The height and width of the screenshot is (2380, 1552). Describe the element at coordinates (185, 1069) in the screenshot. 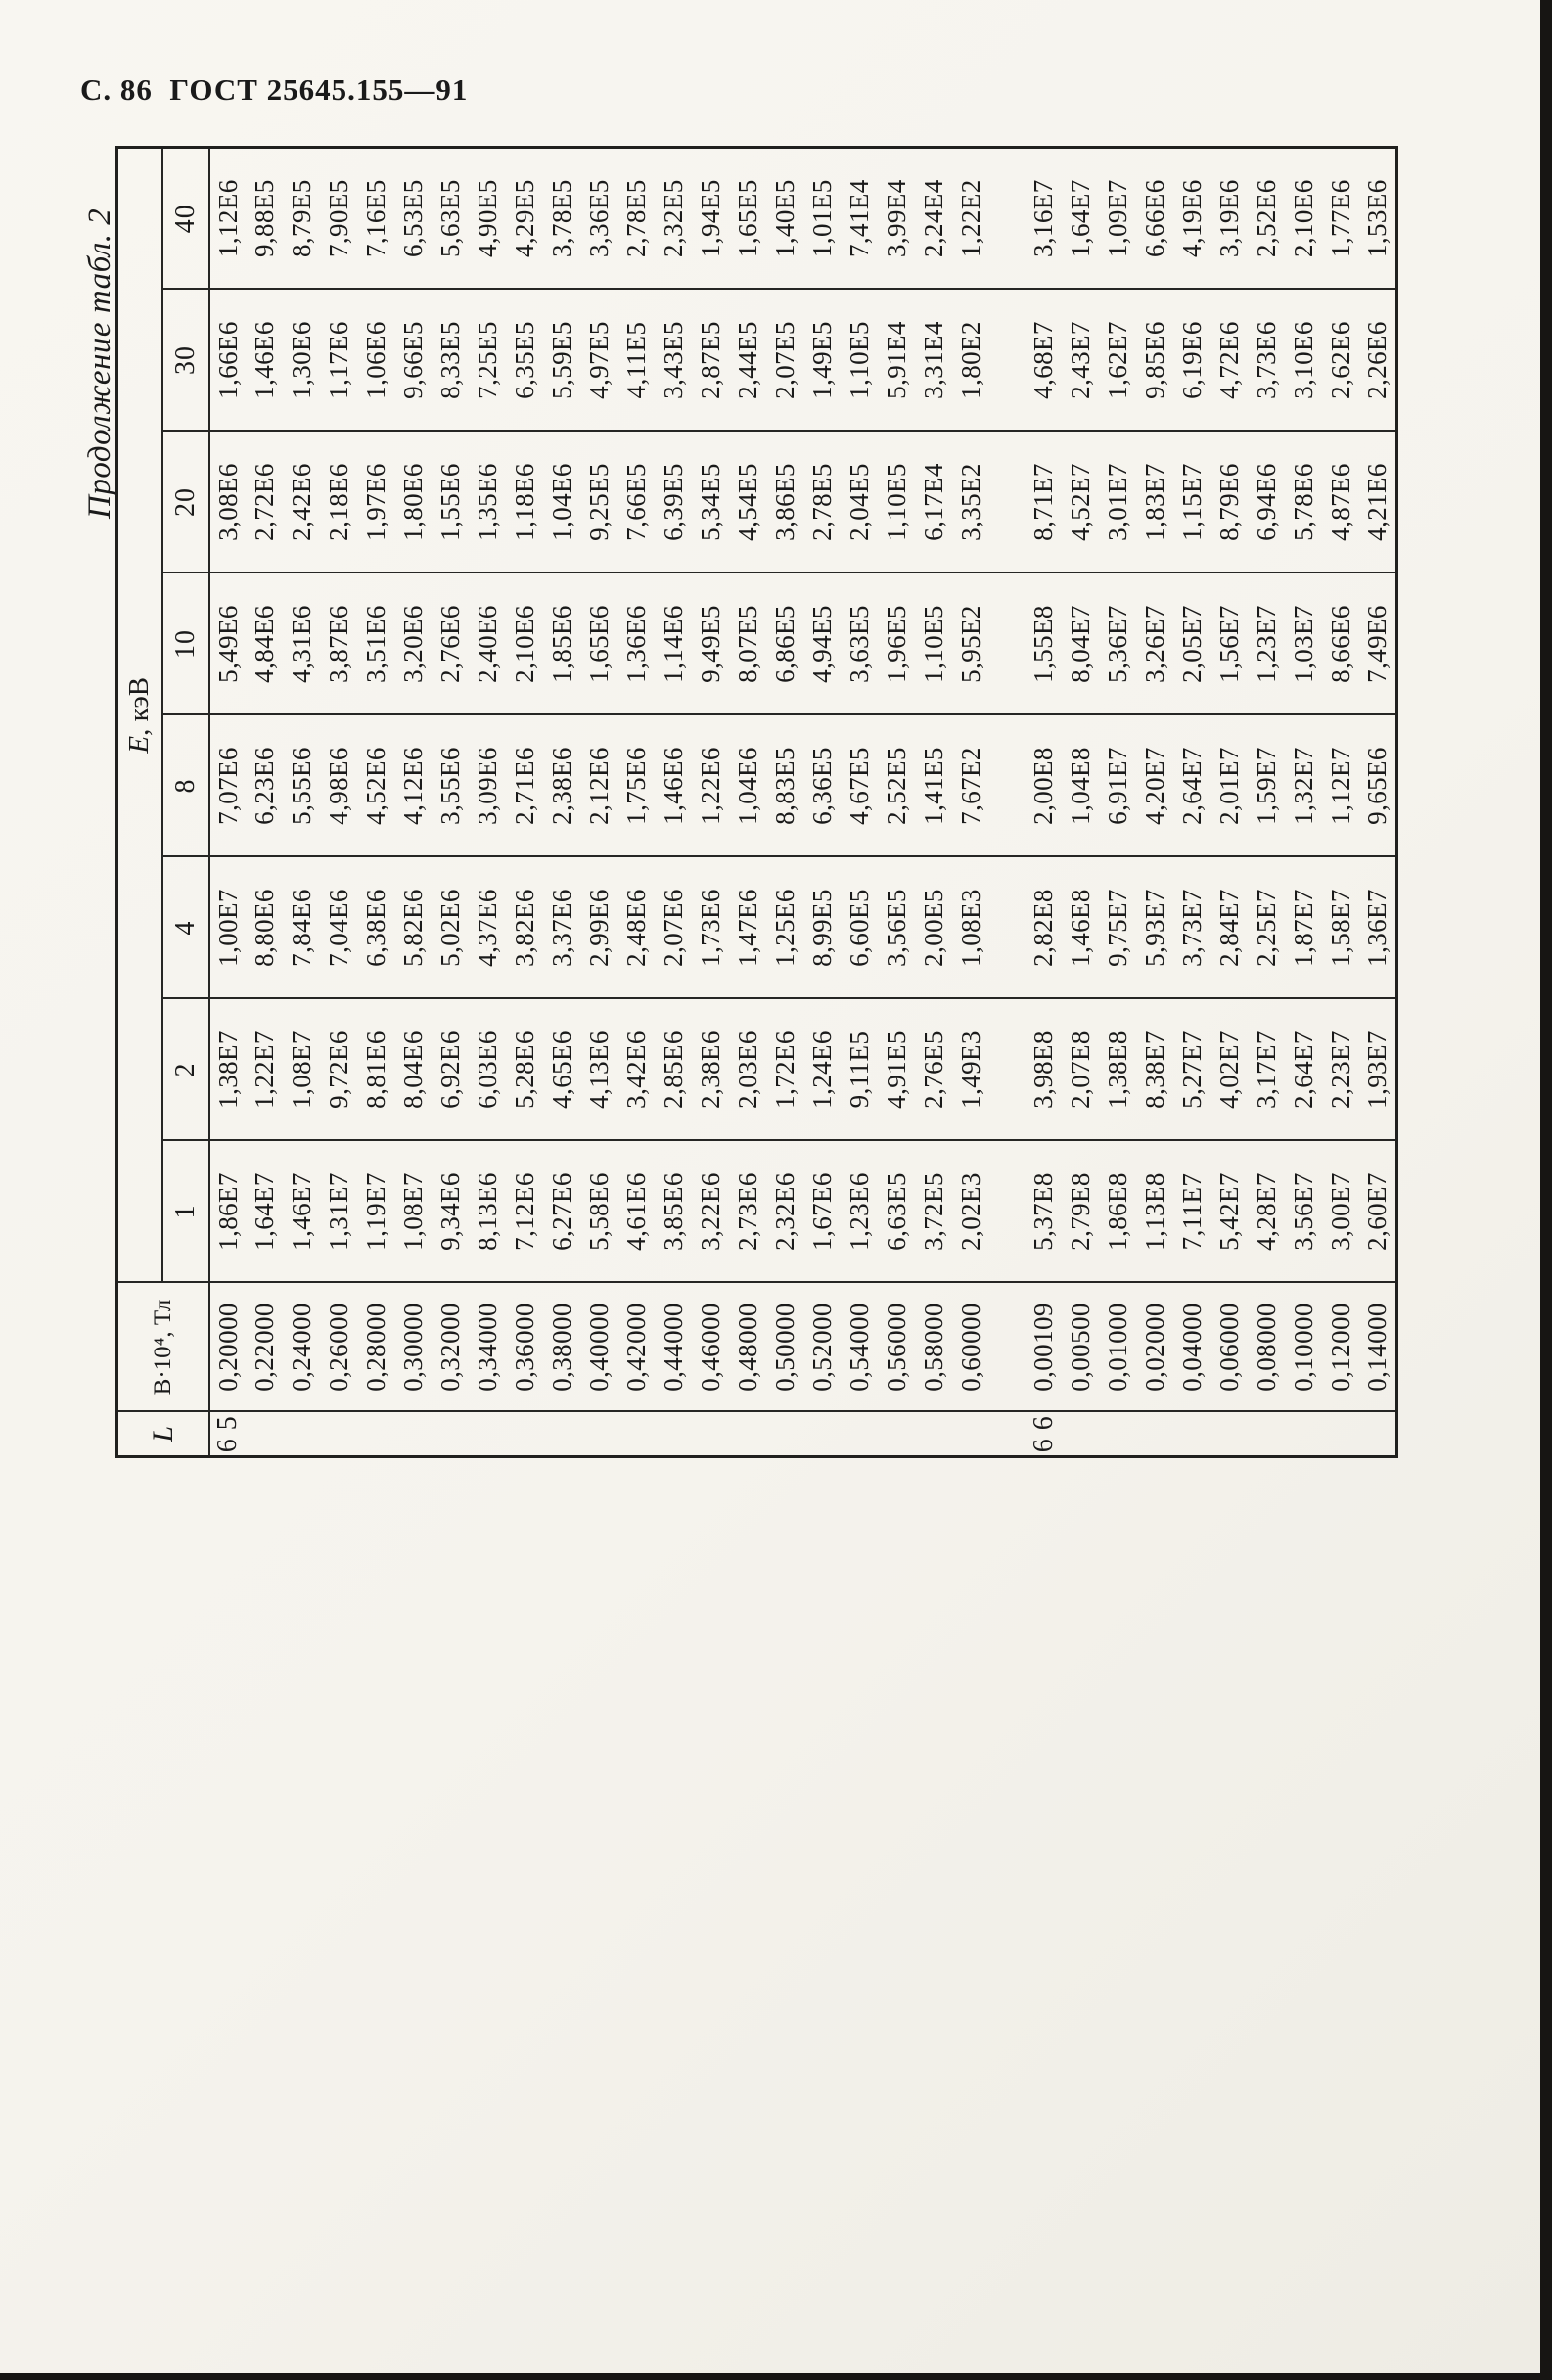

I see `e-value-header: 2` at that location.